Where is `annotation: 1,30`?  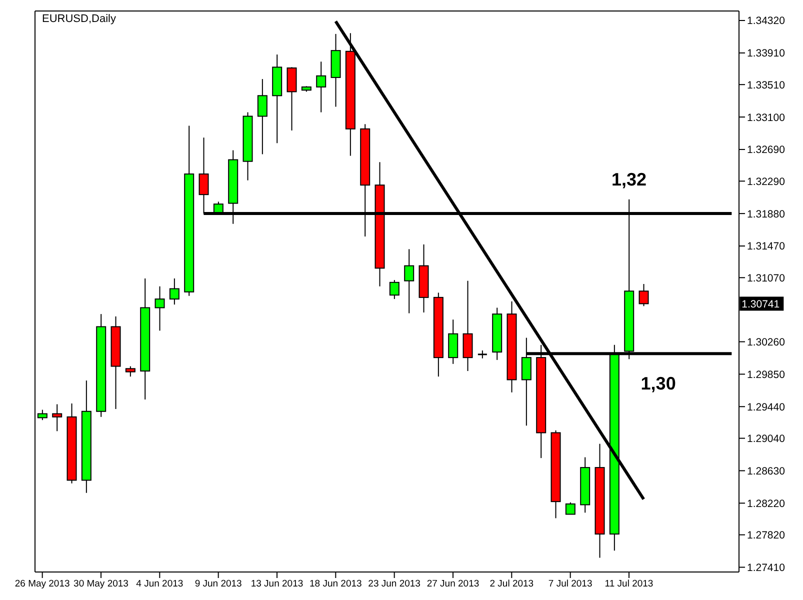 annotation: 1,30 is located at coordinates (658, 384).